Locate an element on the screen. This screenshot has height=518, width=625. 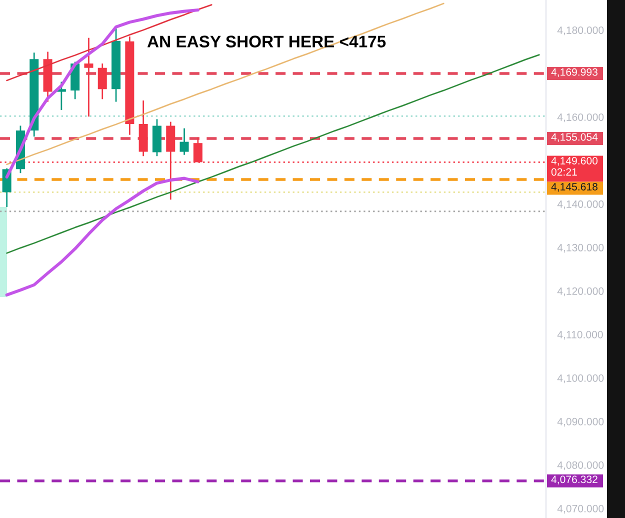
y-tick-label: 4,120.000 is located at coordinates (580, 291).